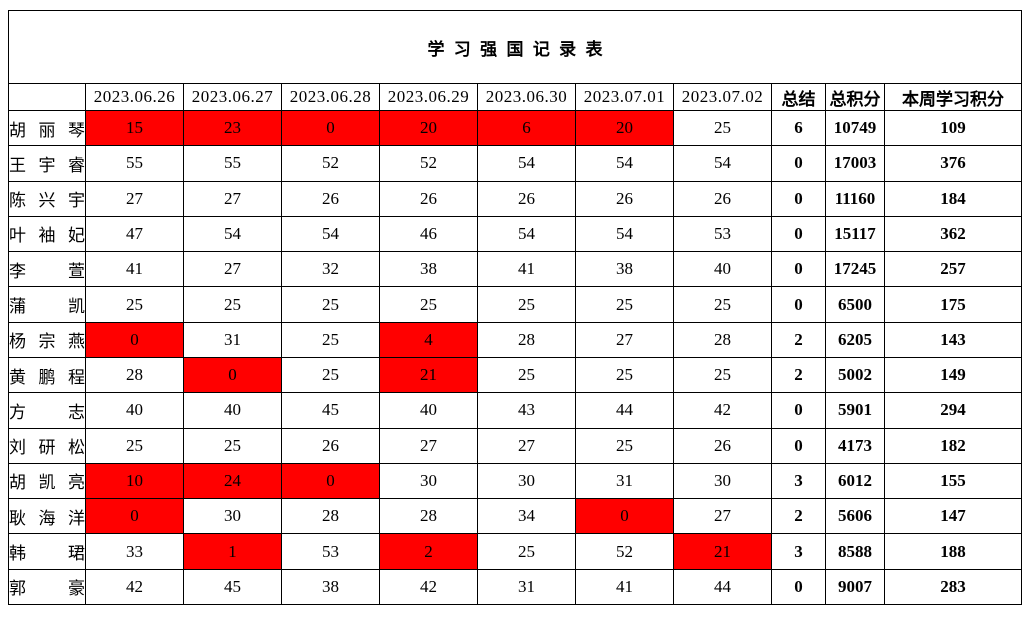 The height and width of the screenshot is (620, 1032). I want to click on total-points-cell: 6500, so click(855, 304).